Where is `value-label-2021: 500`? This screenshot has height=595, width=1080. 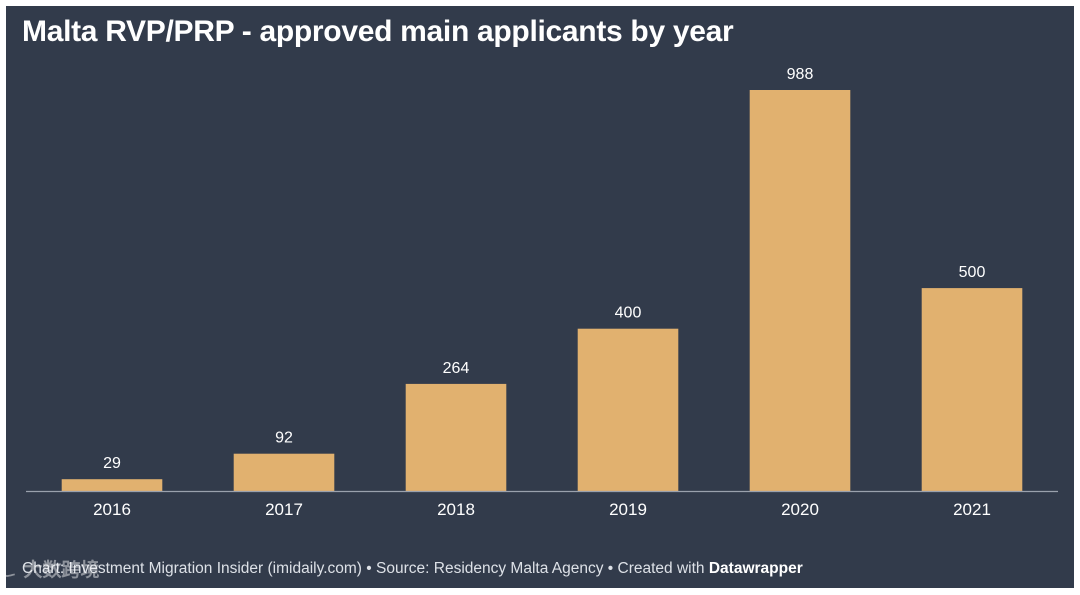 value-label-2021: 500 is located at coordinates (972, 272).